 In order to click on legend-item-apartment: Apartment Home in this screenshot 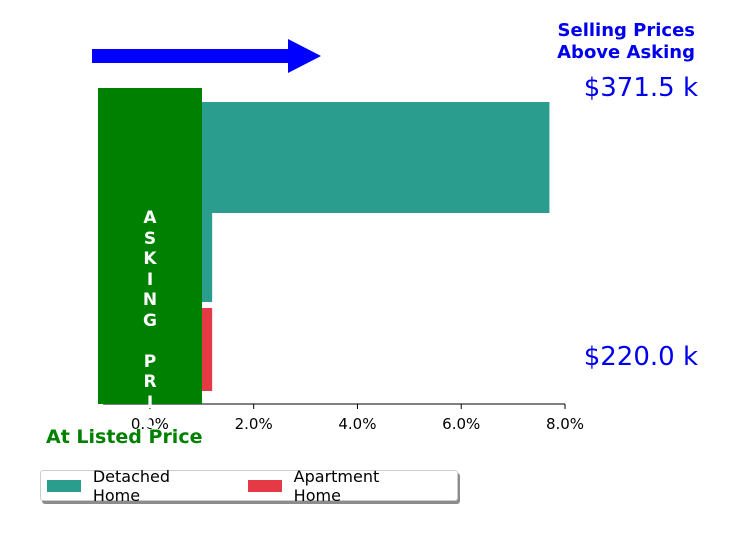, I will do `click(339, 485)`.